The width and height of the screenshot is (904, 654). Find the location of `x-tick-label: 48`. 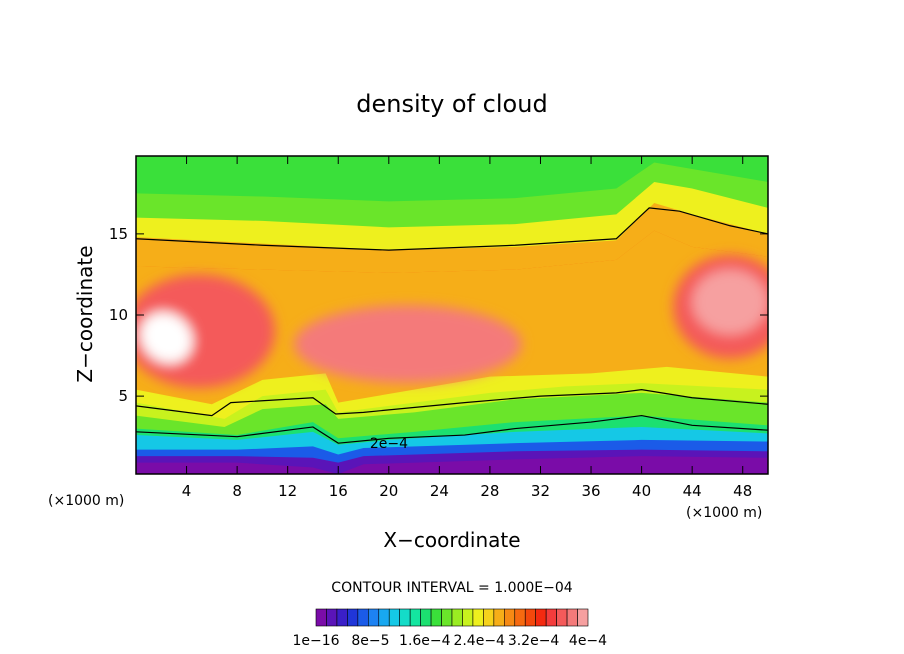

x-tick-label: 48 is located at coordinates (742, 491).